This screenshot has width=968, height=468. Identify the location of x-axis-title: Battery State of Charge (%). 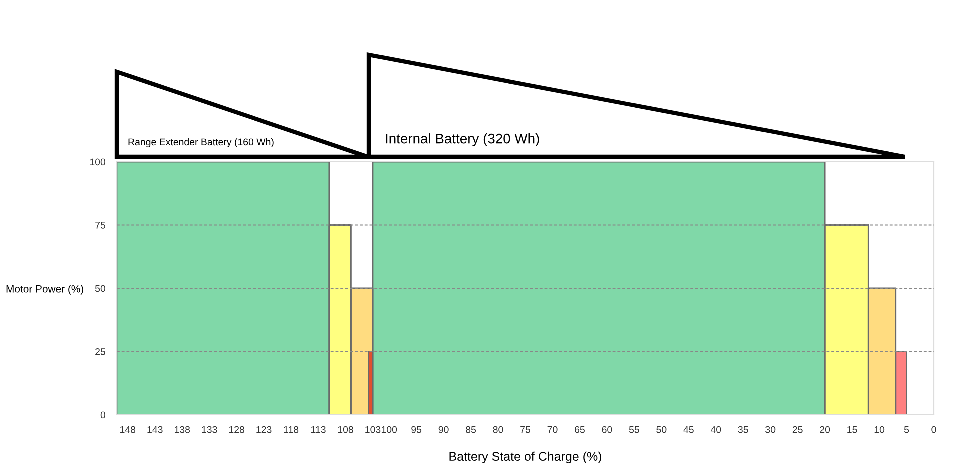
(526, 458).